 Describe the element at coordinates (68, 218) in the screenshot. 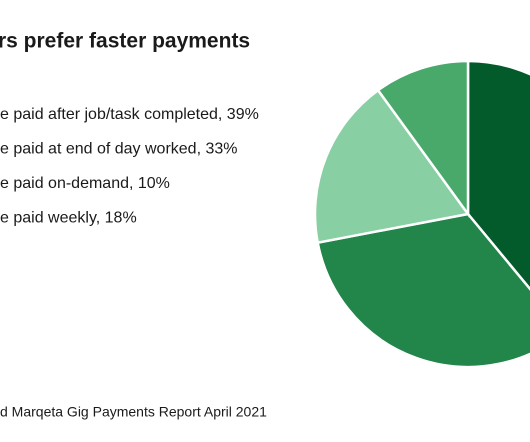

I see `legend-label: e paid weekly, 18%` at that location.